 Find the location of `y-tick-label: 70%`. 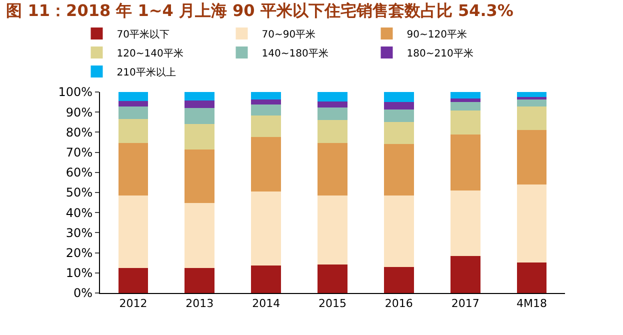

y-tick-label: 70% is located at coordinates (79, 153).